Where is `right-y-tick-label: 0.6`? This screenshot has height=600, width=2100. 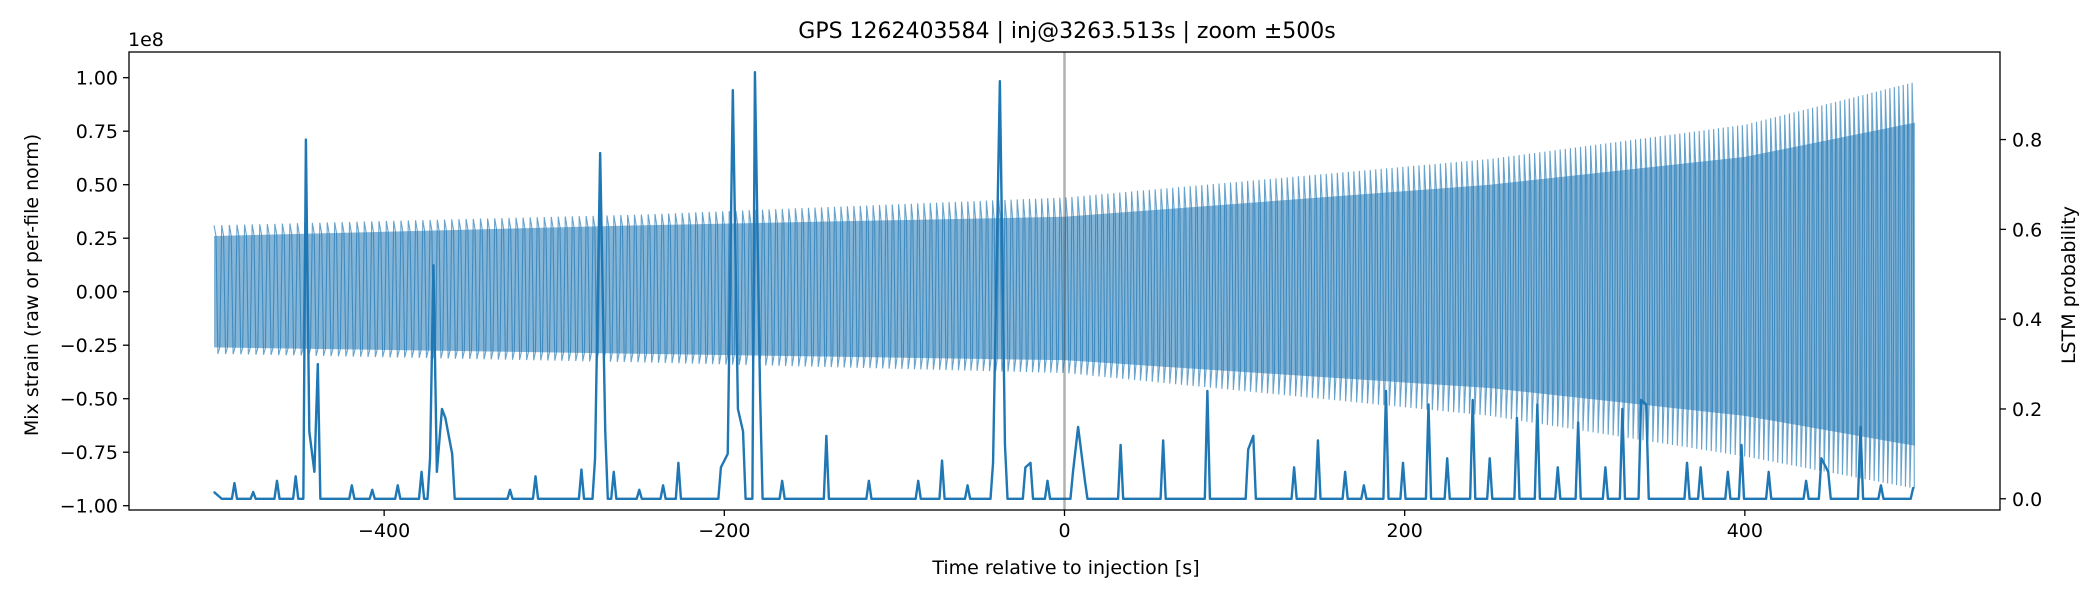
right-y-tick-label: 0.6 is located at coordinates (2027, 230).